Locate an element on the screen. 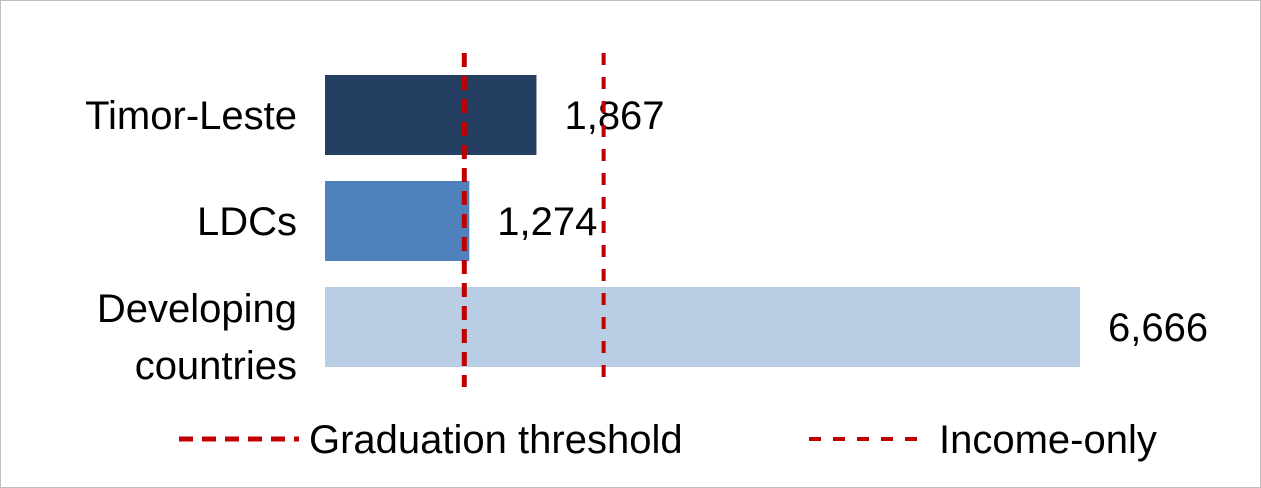  value-label-developing-countries: 6,666 is located at coordinates (1158, 328).